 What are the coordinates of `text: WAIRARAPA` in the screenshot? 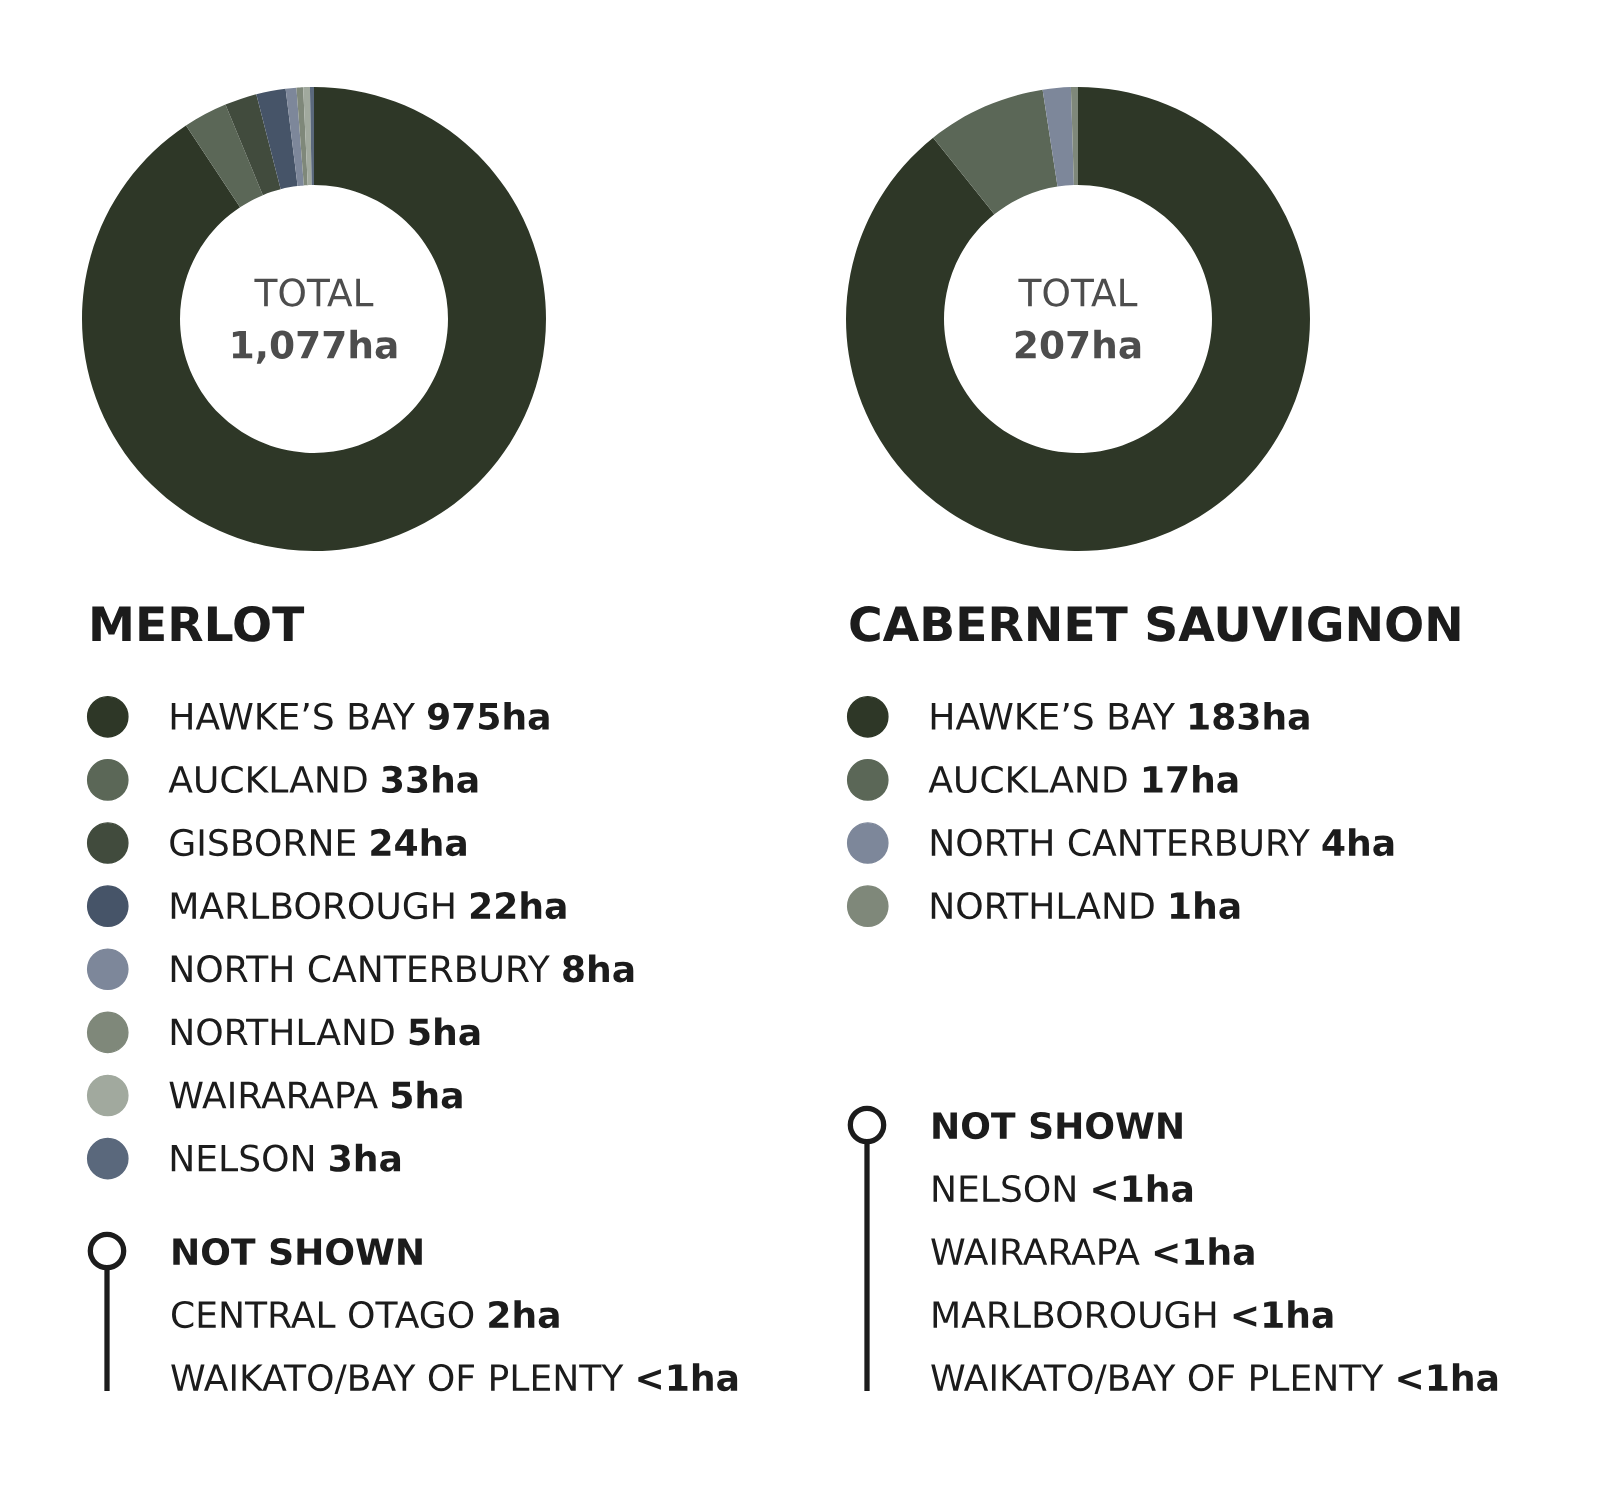 It's located at (1035, 1251).